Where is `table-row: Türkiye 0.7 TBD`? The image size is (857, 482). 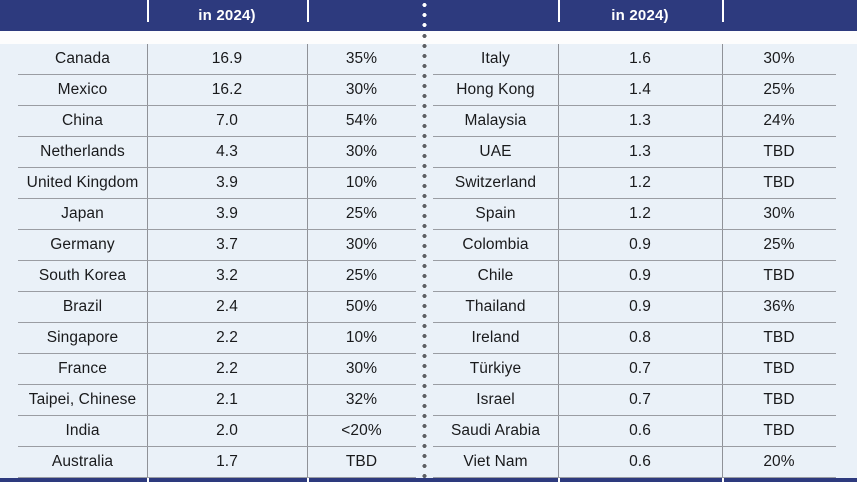
table-row: Türkiye 0.7 TBD is located at coordinates (634, 369).